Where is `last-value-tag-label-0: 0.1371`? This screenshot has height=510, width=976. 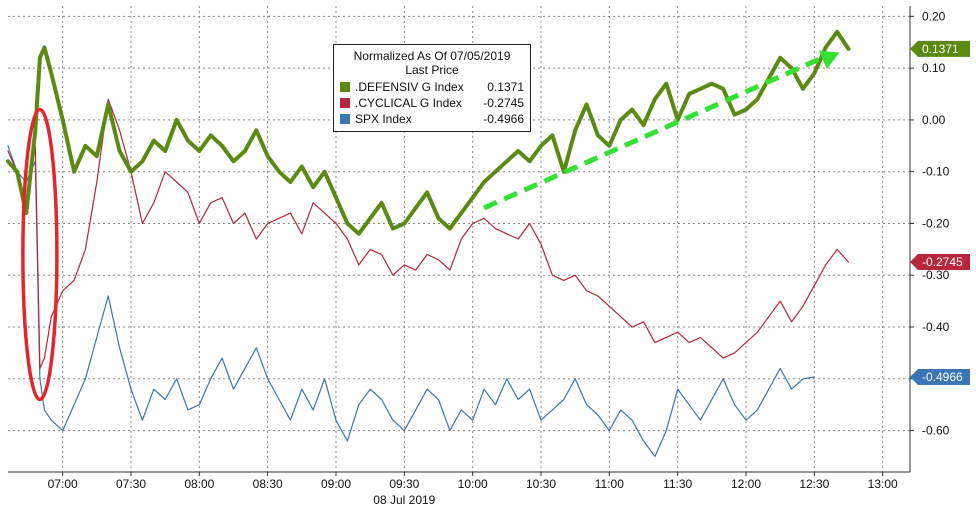
last-value-tag-label-0: 0.1371 is located at coordinates (940, 49).